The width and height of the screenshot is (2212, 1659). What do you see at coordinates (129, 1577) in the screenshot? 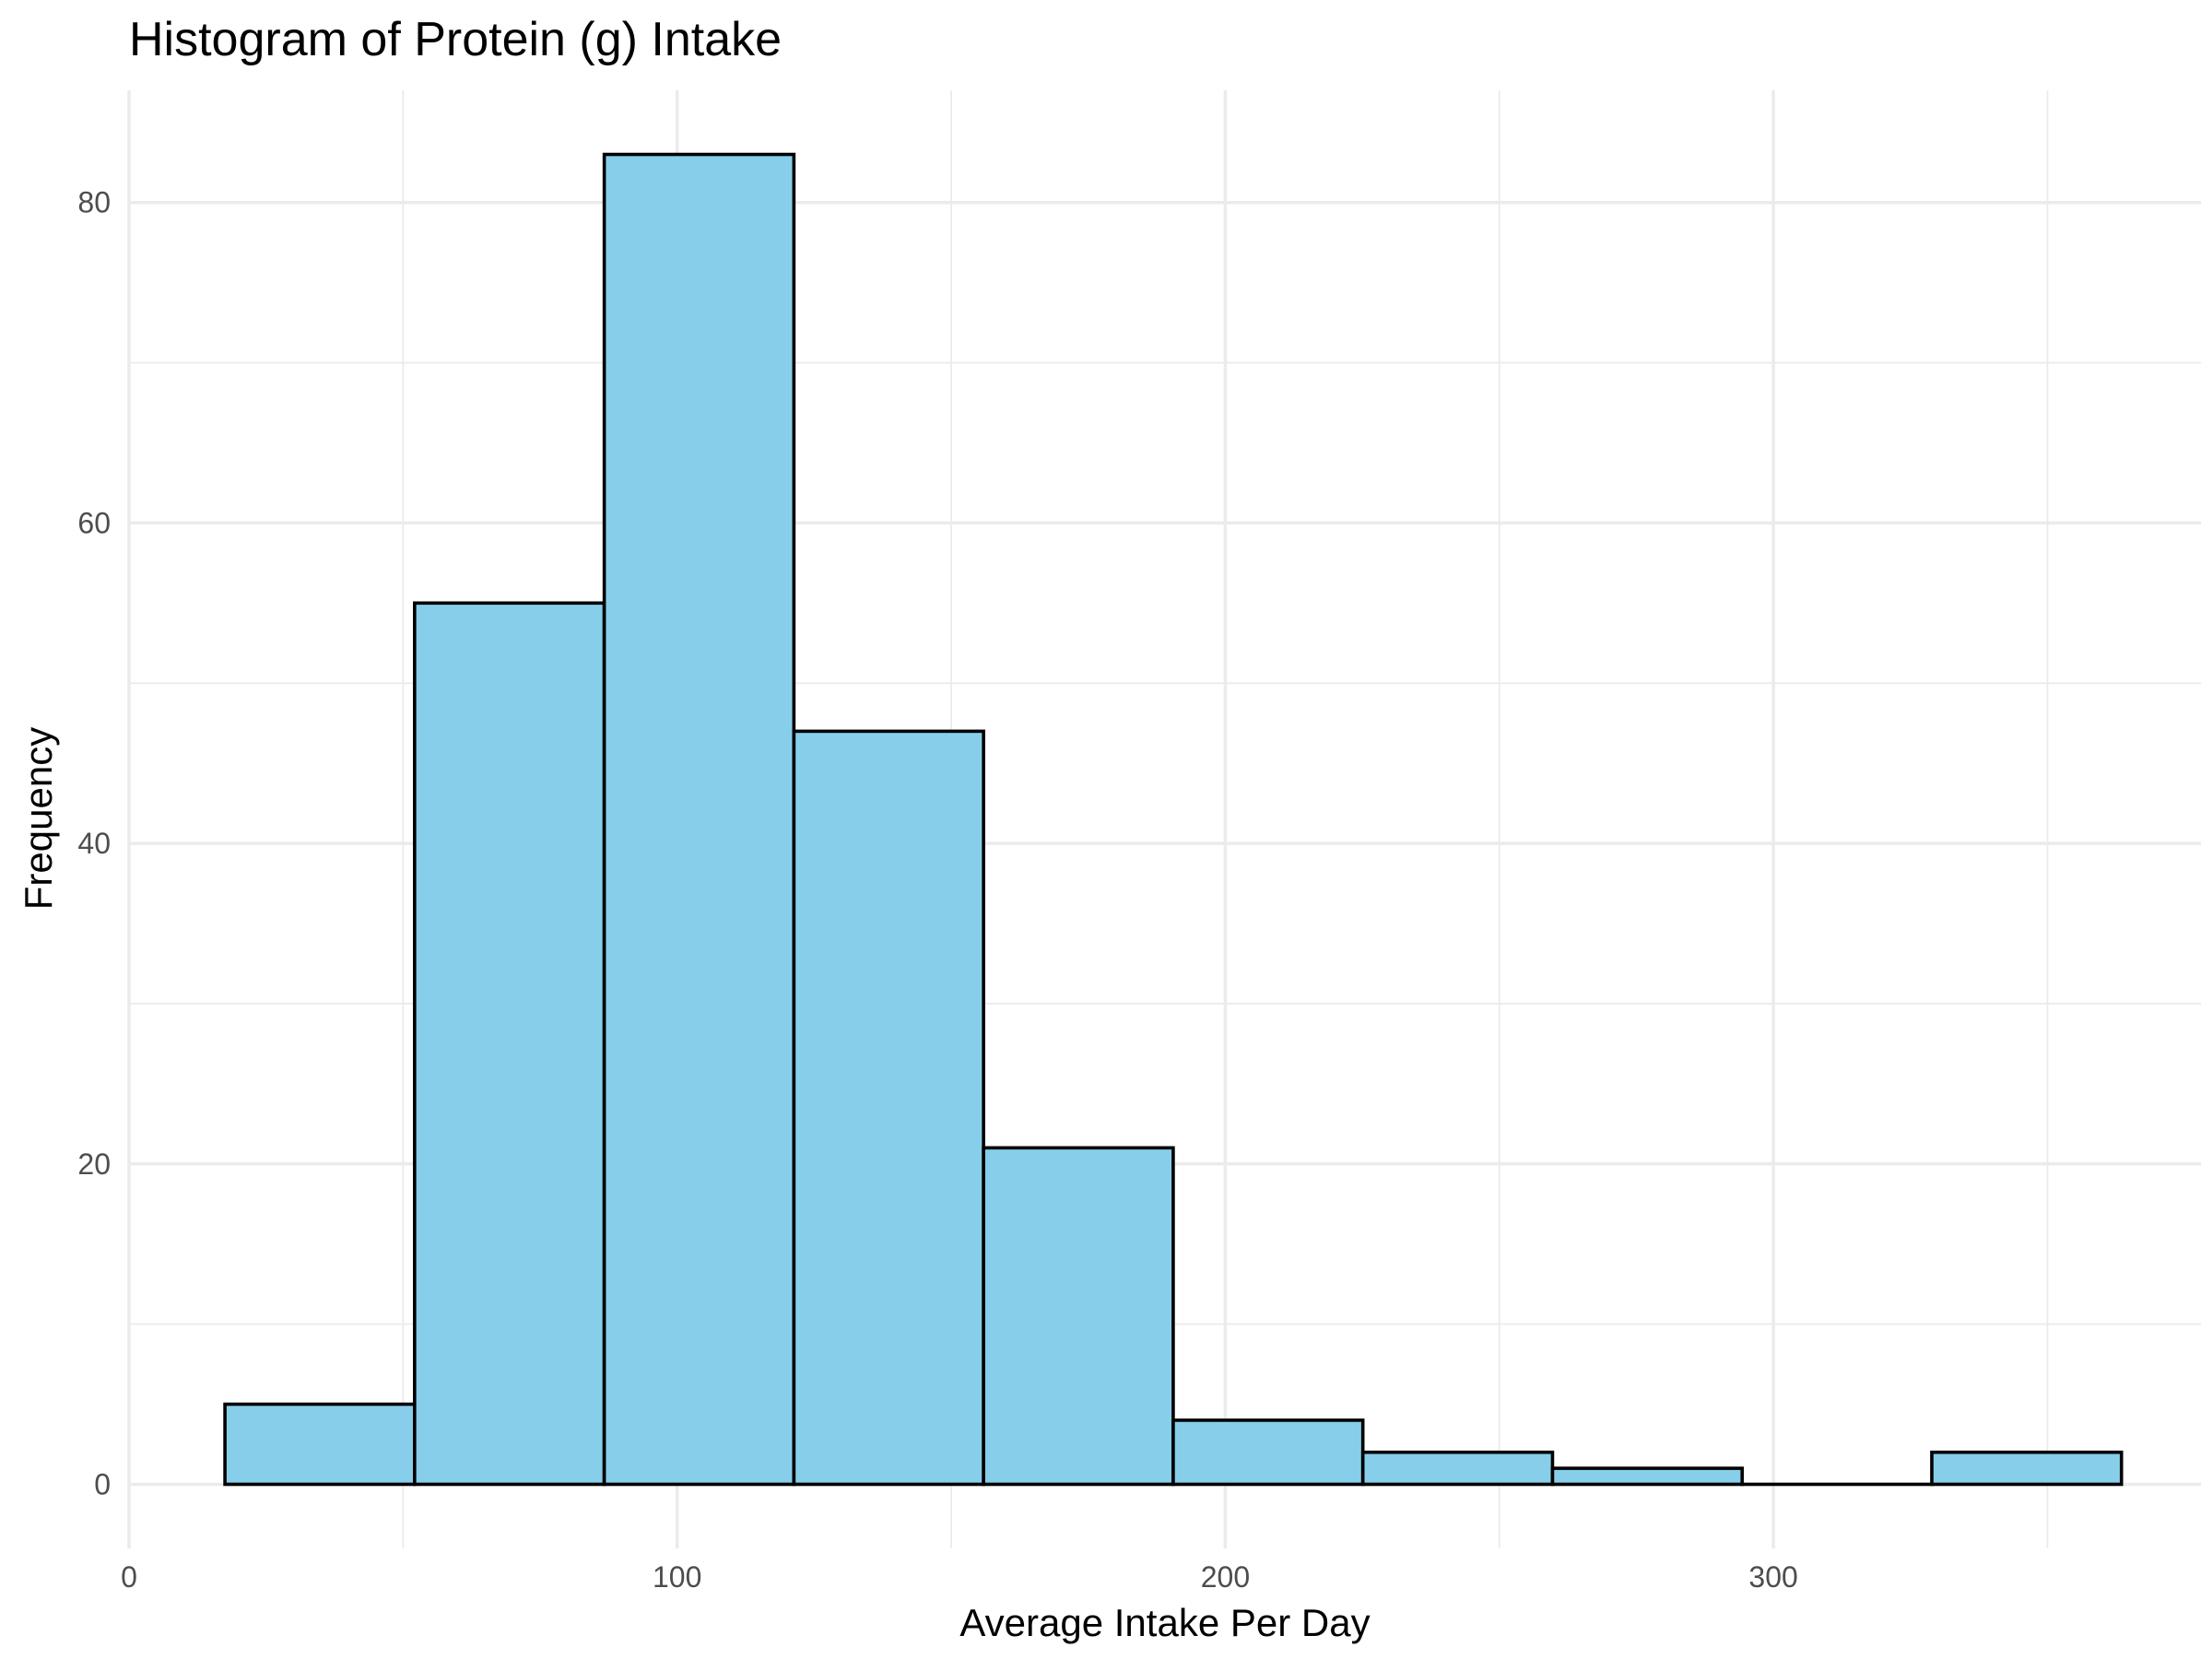
I see `x-tick-label: 0` at bounding box center [129, 1577].